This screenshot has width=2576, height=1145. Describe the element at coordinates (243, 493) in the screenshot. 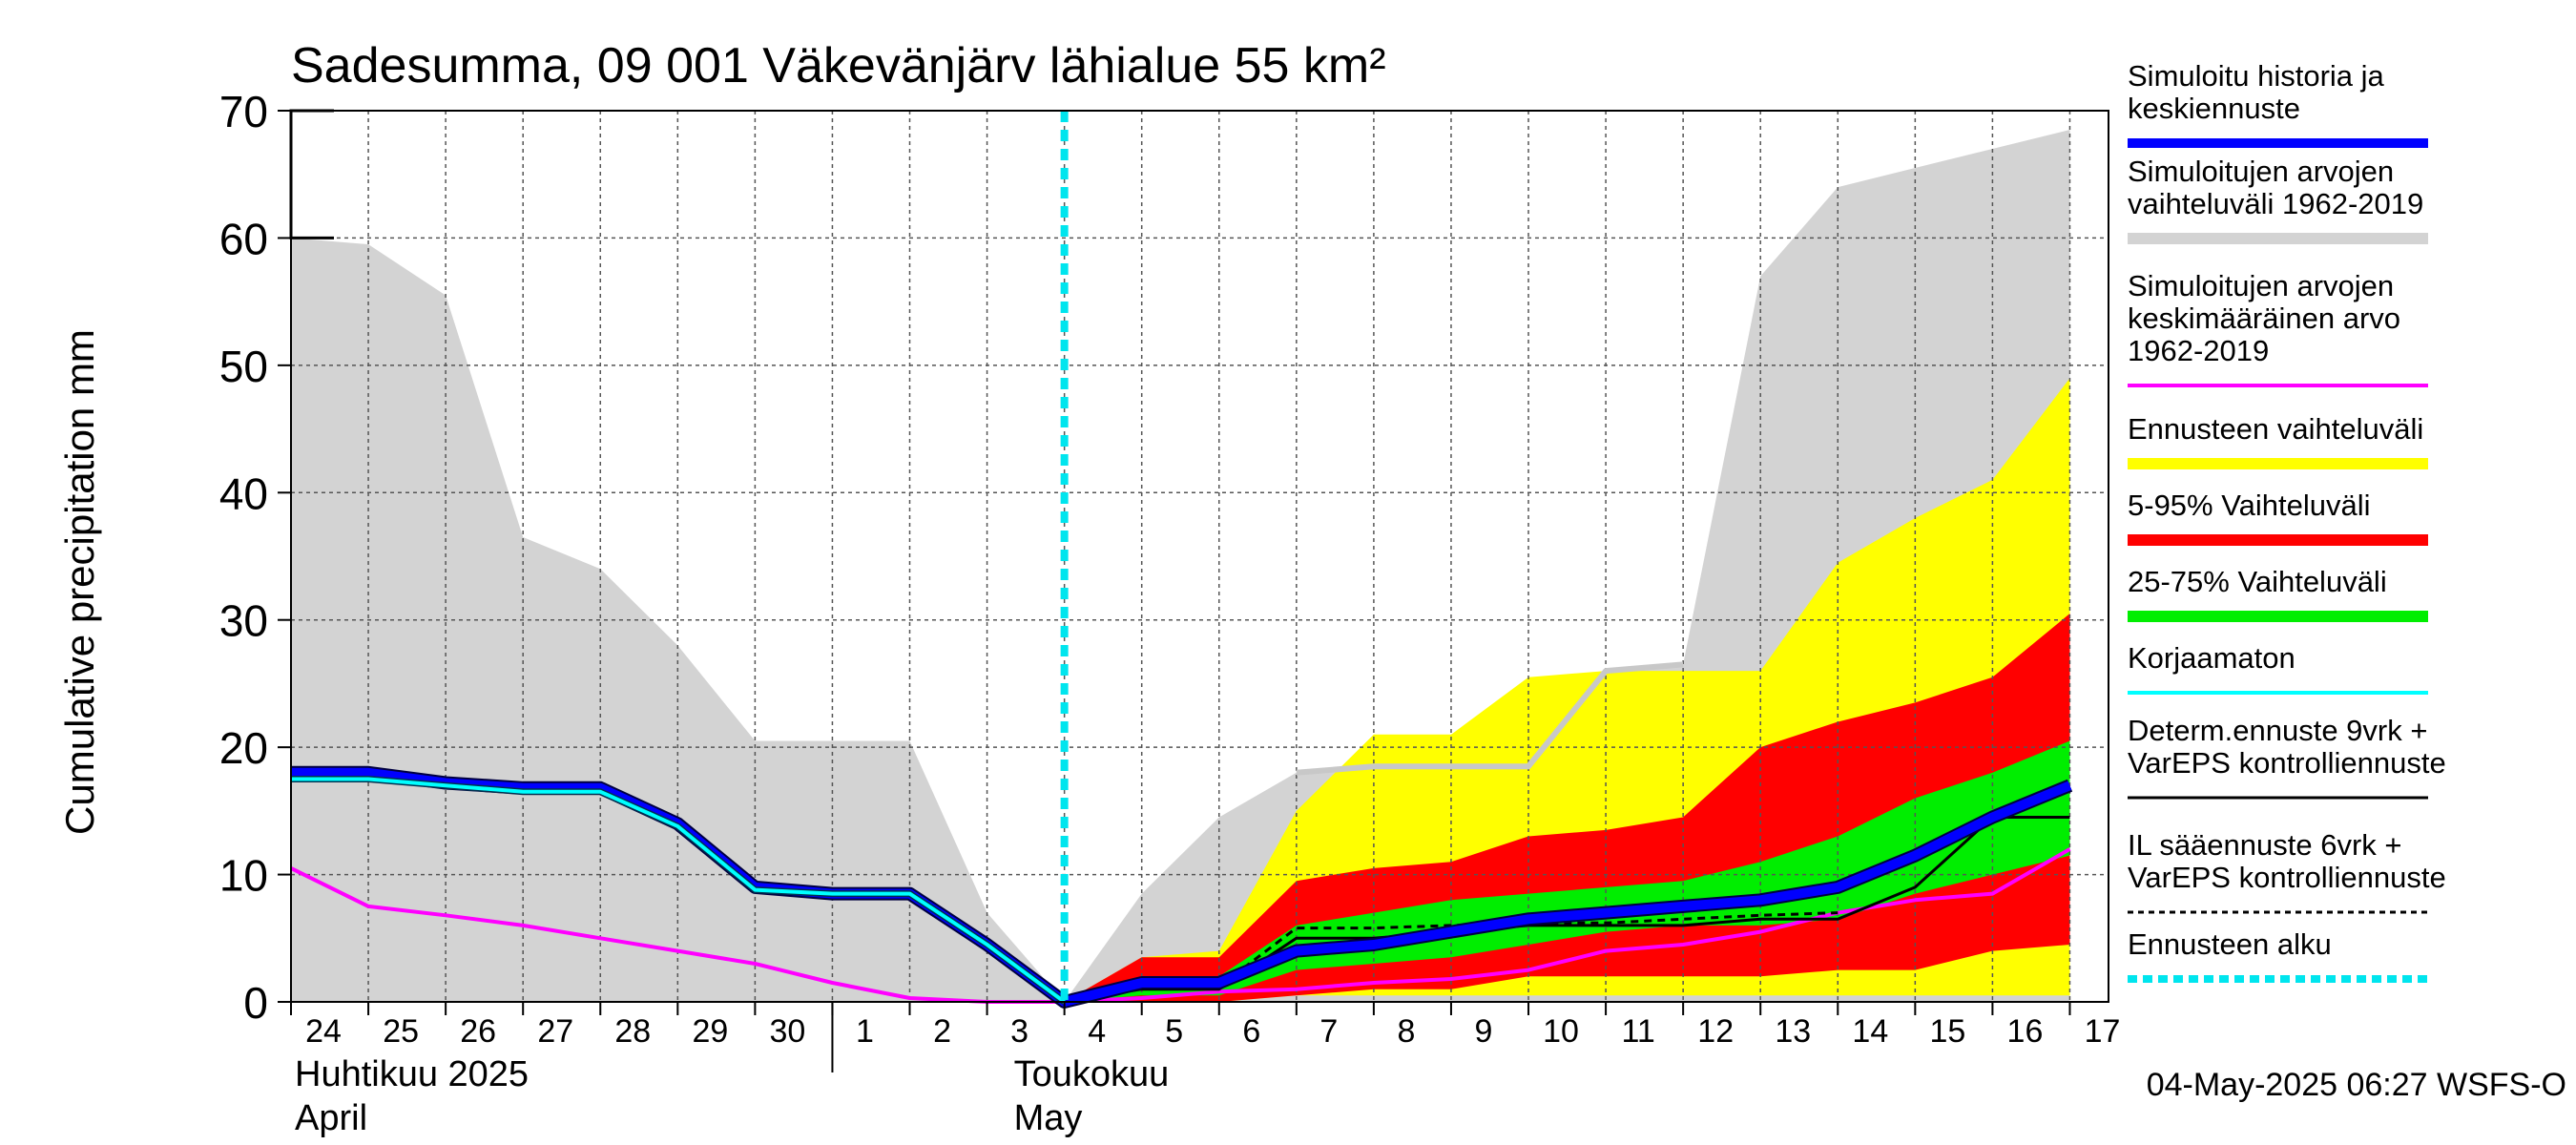

I see `y-tick-label: 40` at that location.